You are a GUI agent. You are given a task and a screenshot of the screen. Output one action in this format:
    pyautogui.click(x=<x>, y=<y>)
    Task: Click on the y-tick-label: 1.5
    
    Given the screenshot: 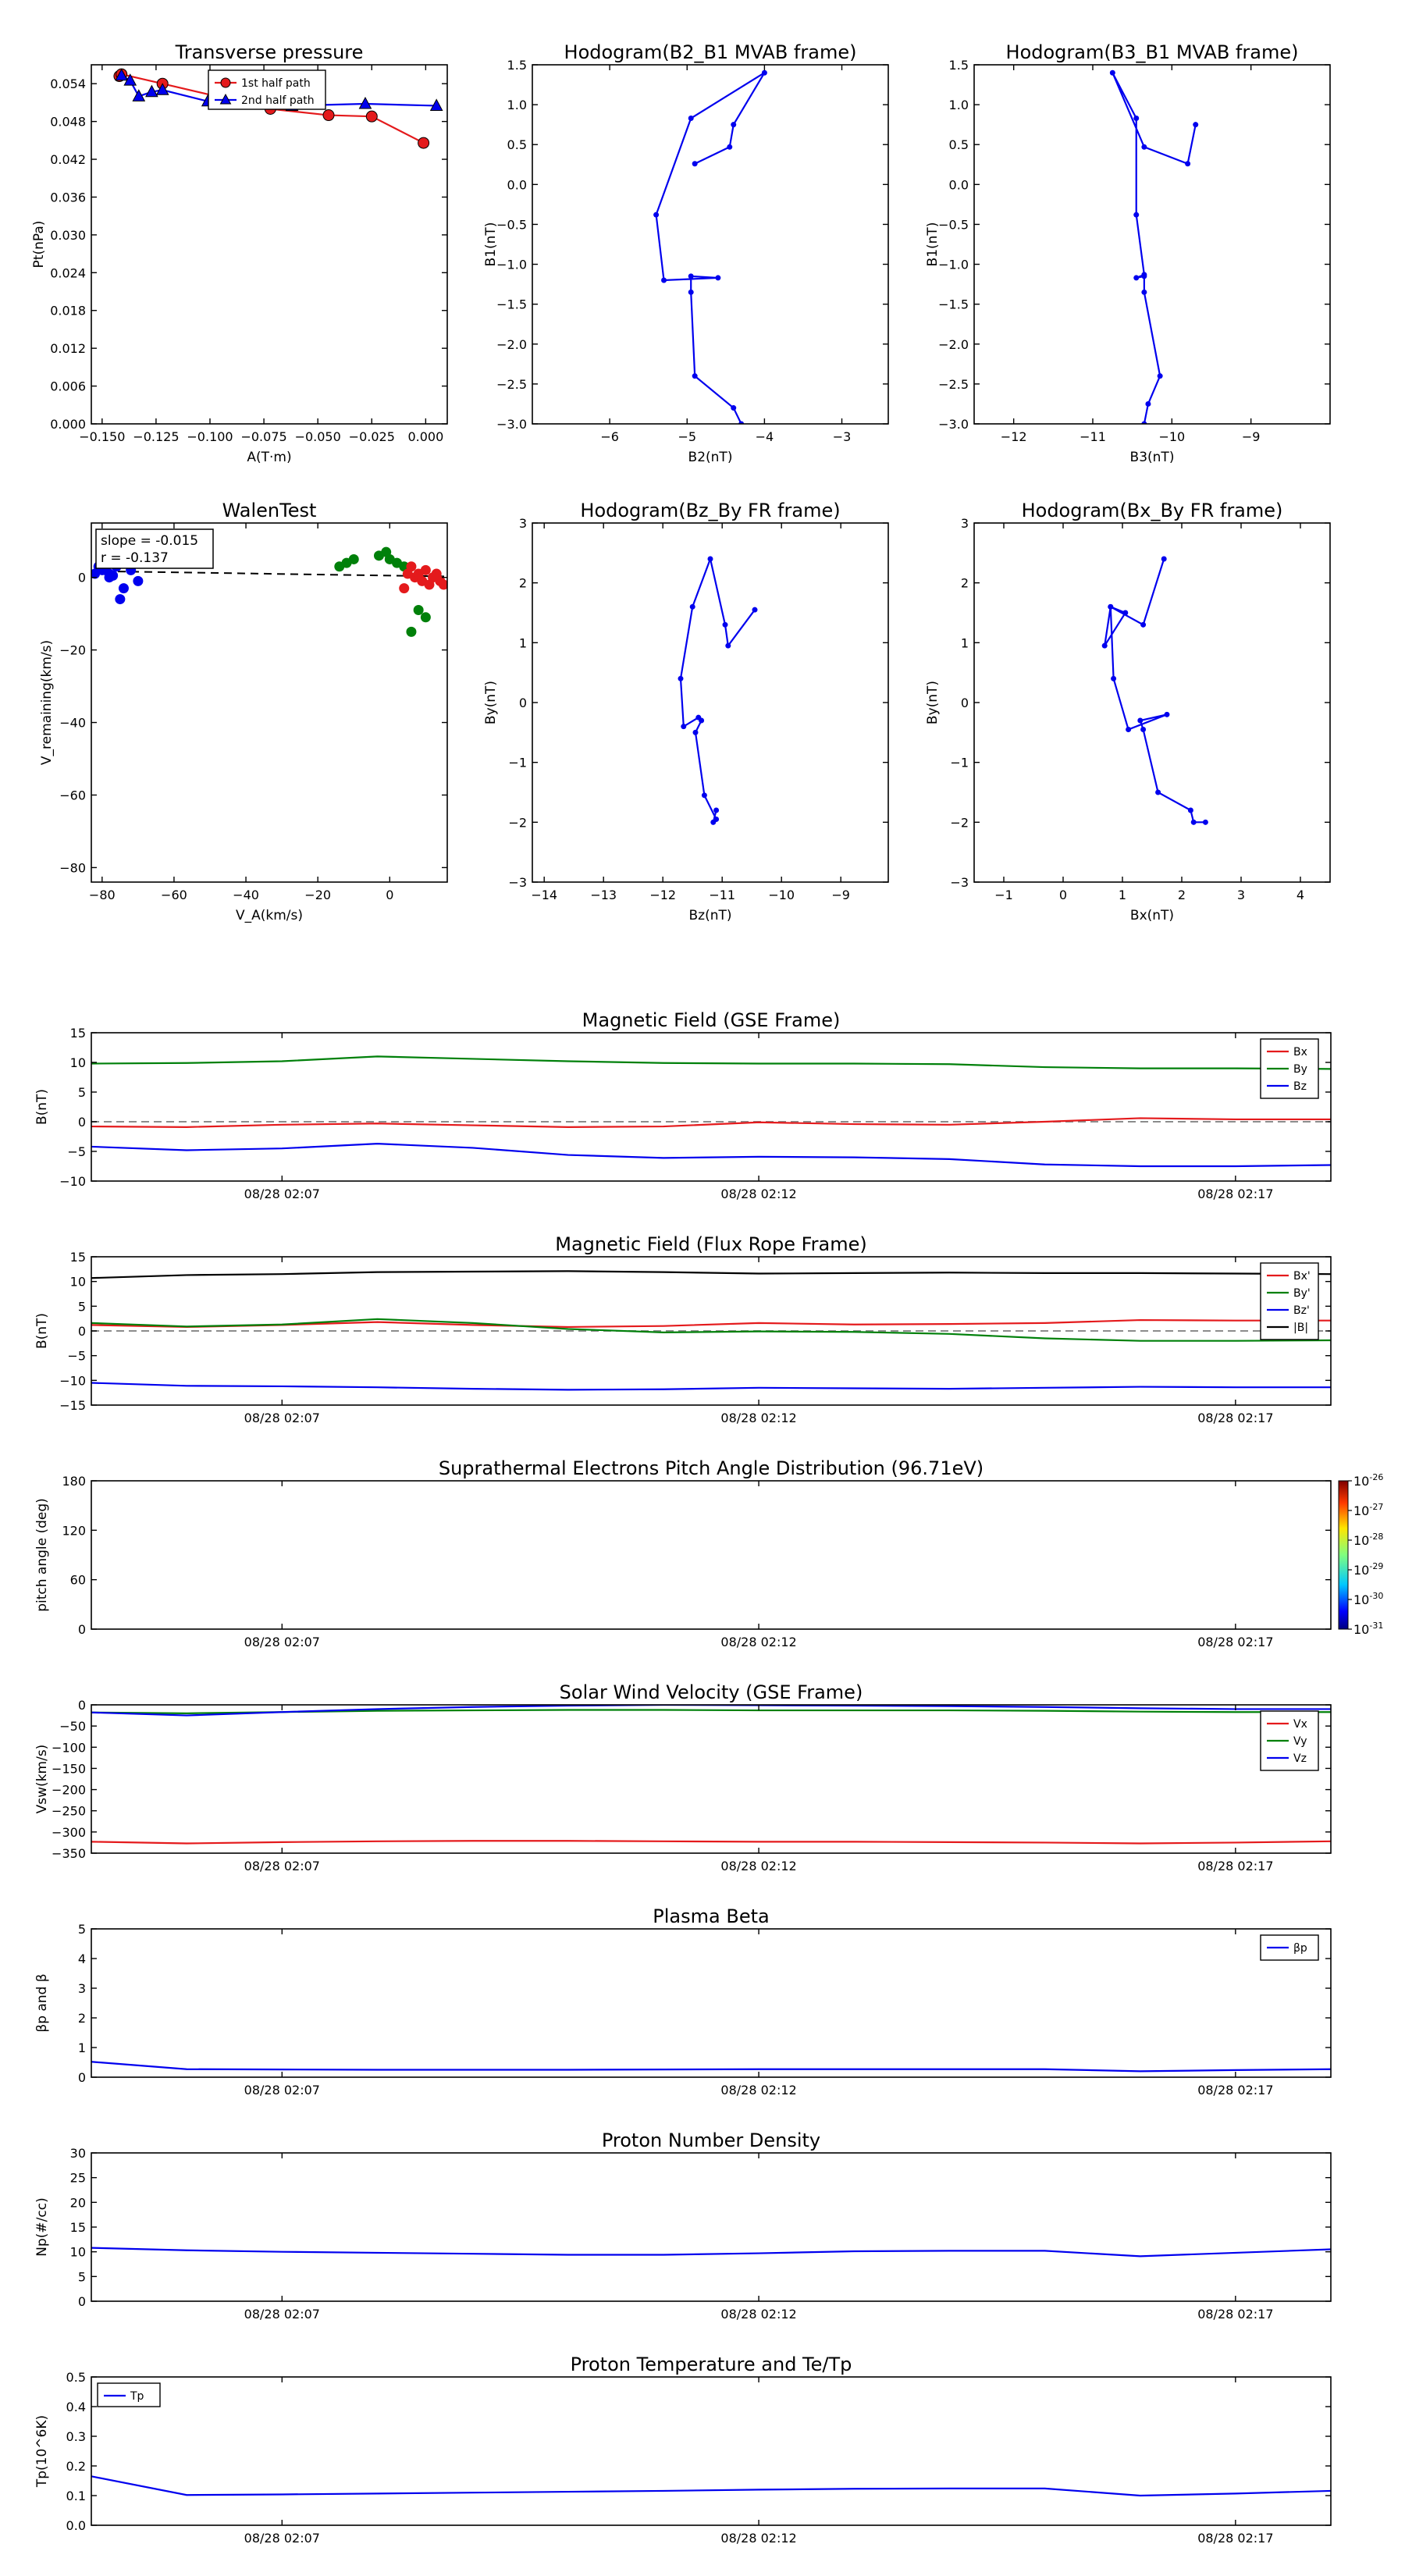 What is the action you would take?
    pyautogui.click(x=517, y=65)
    